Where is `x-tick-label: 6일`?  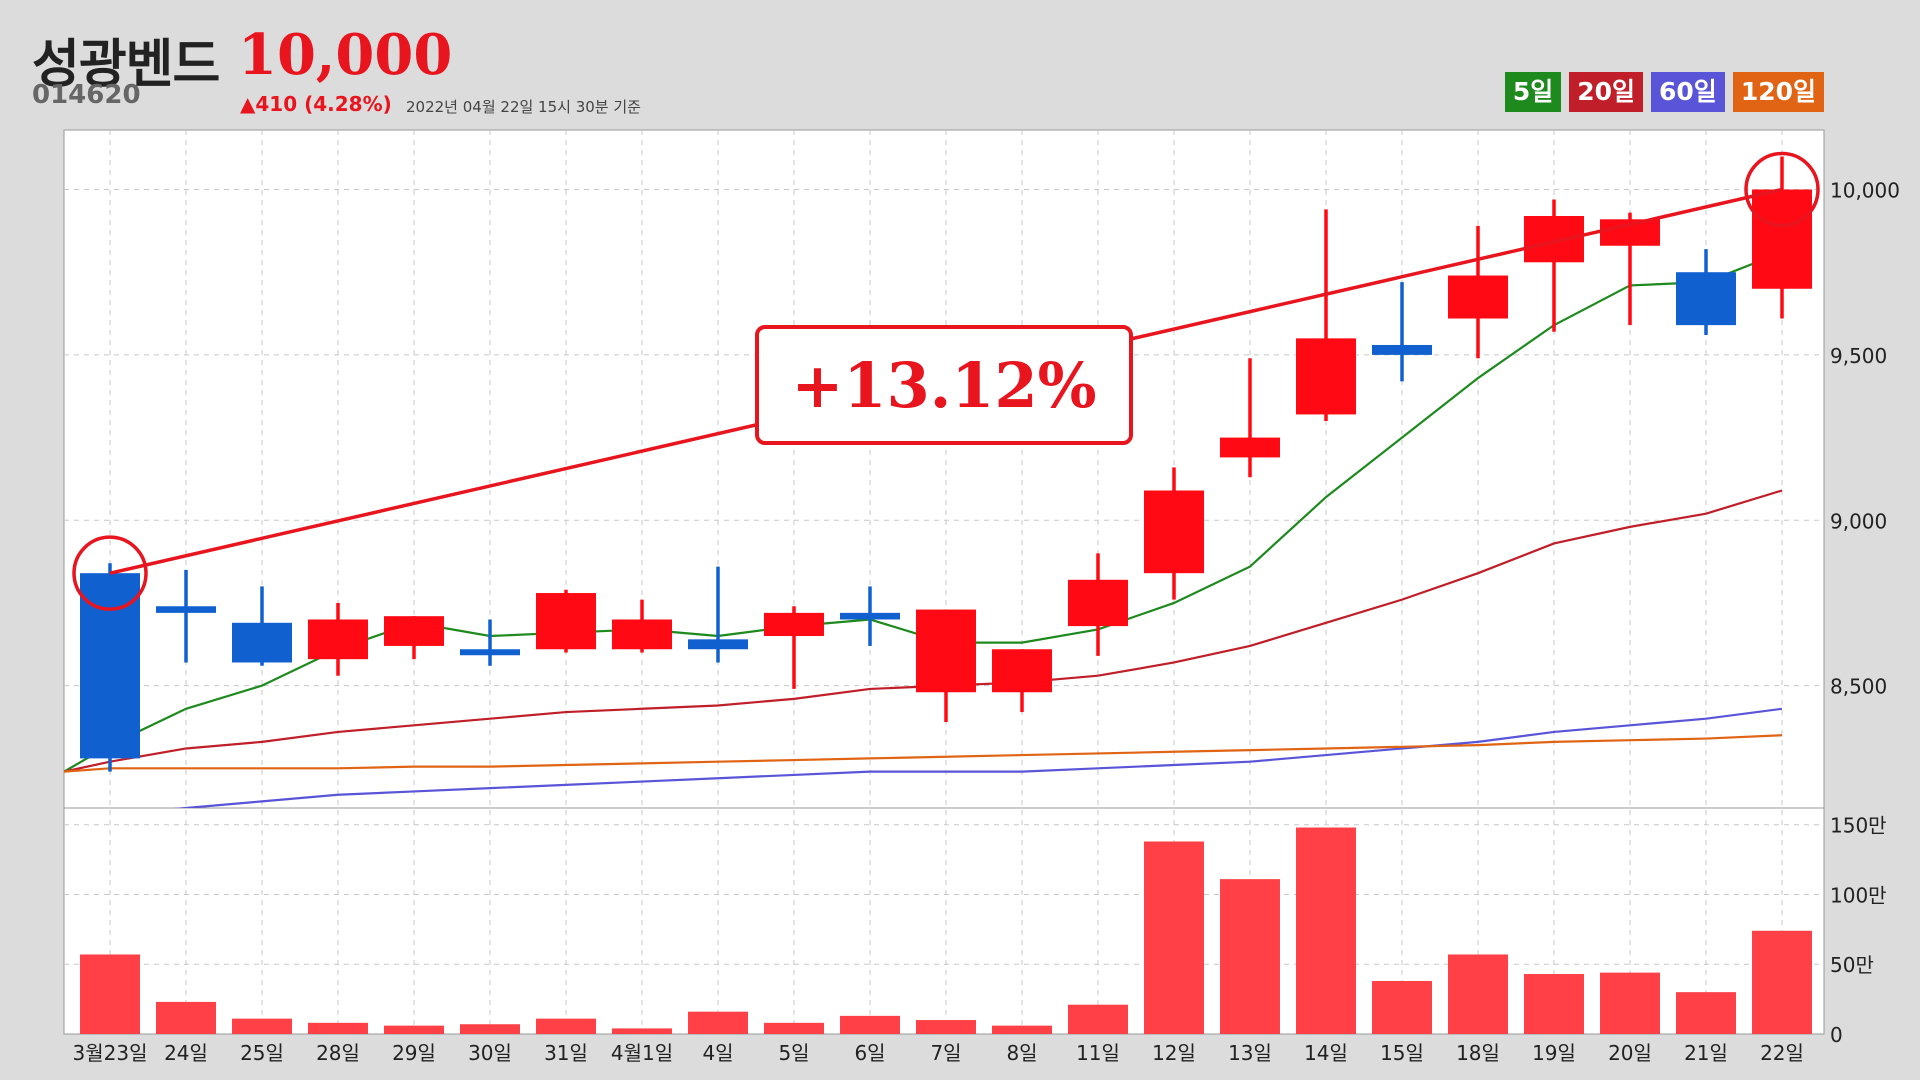
x-tick-label: 6일 is located at coordinates (869, 1053).